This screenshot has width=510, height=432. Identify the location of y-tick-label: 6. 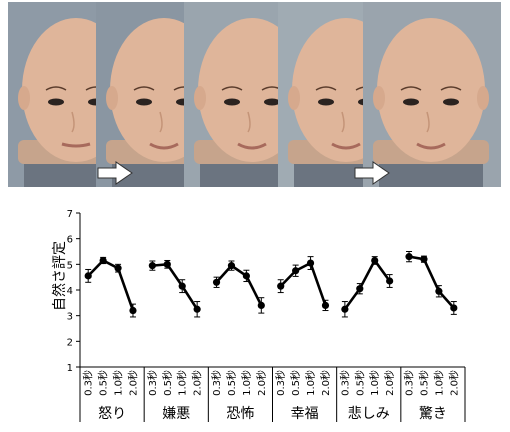
(70, 240).